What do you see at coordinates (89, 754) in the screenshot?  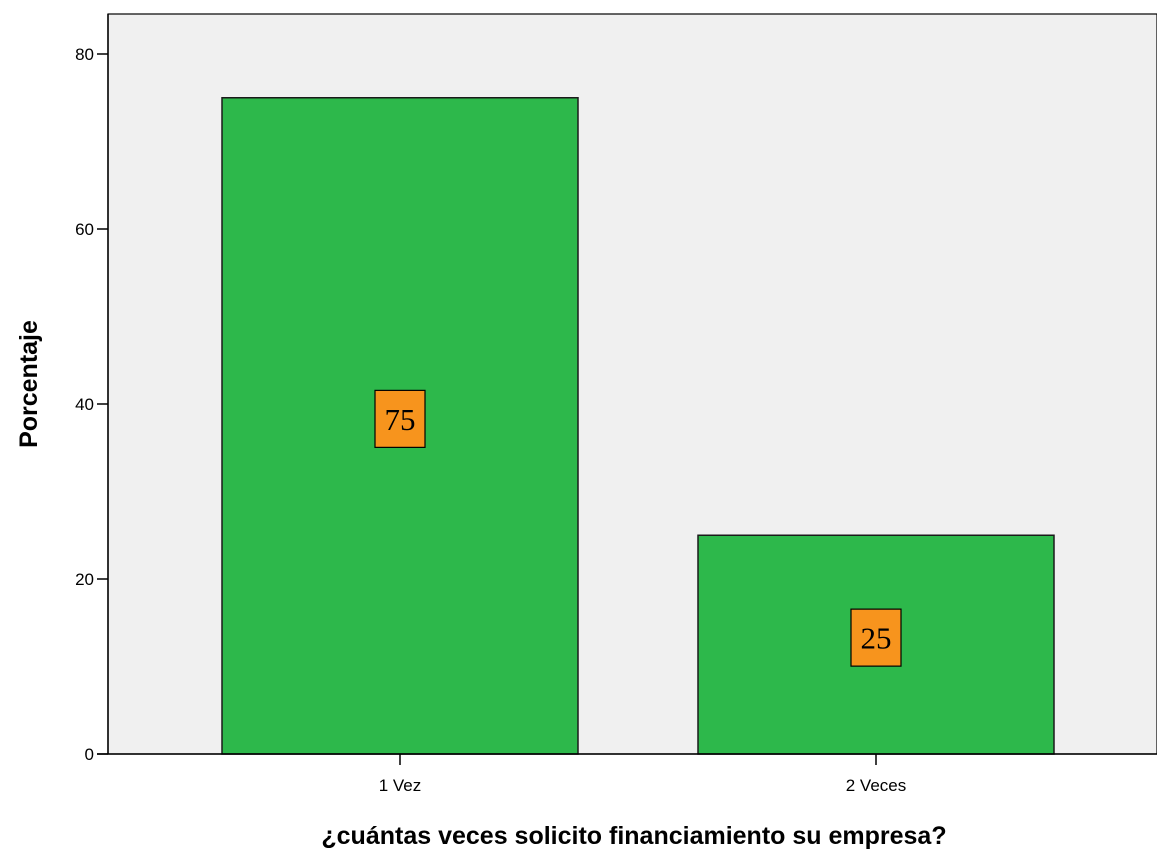 I see `y-tick-label: 0` at bounding box center [89, 754].